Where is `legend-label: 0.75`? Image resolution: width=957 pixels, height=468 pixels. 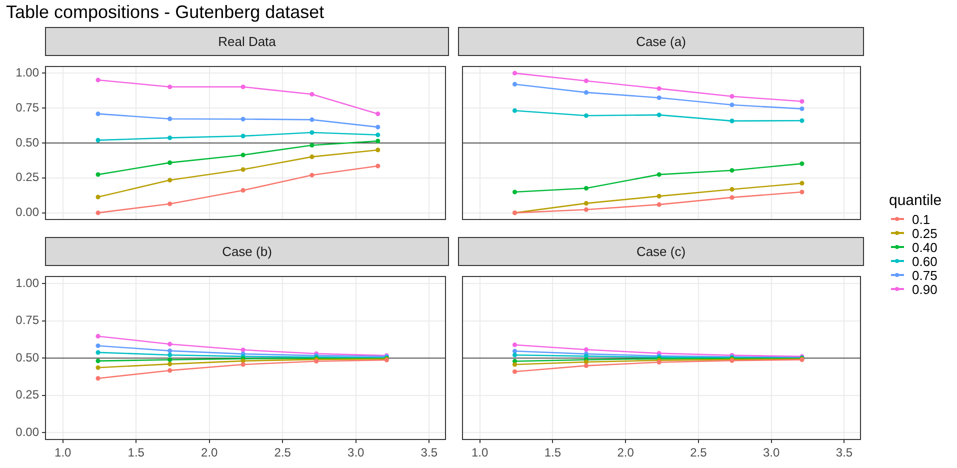
legend-label: 0.75 is located at coordinates (925, 275).